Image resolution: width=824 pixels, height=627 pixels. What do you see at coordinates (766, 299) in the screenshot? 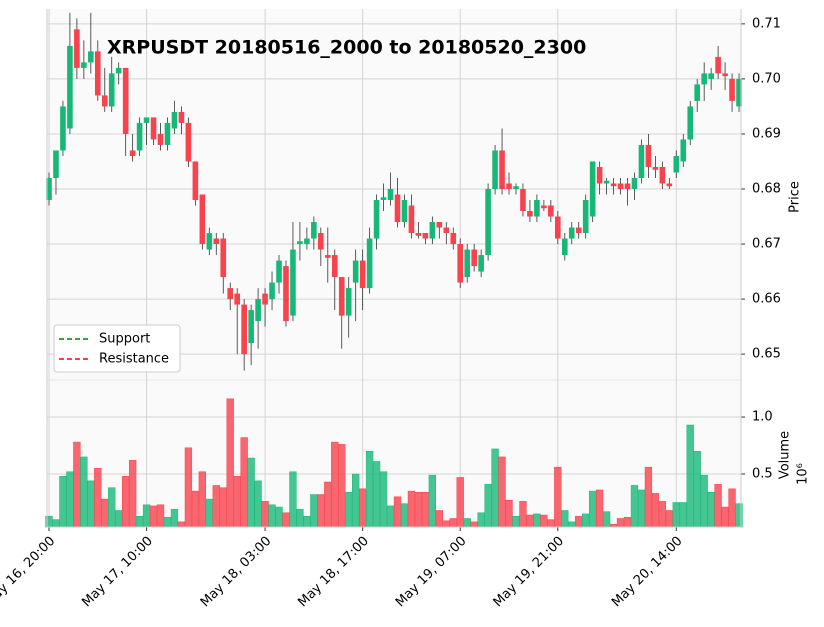
I see `y-tick-label: 0.66` at bounding box center [766, 299].